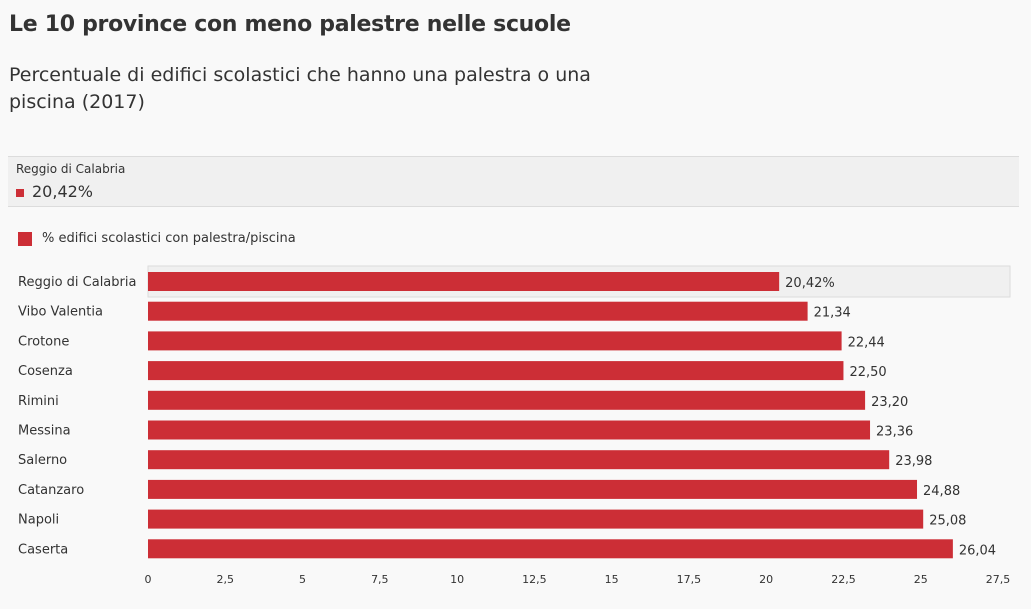 This screenshot has width=1031, height=609. Describe the element at coordinates (977, 550) in the screenshot. I see `value-label: 26,04` at that location.